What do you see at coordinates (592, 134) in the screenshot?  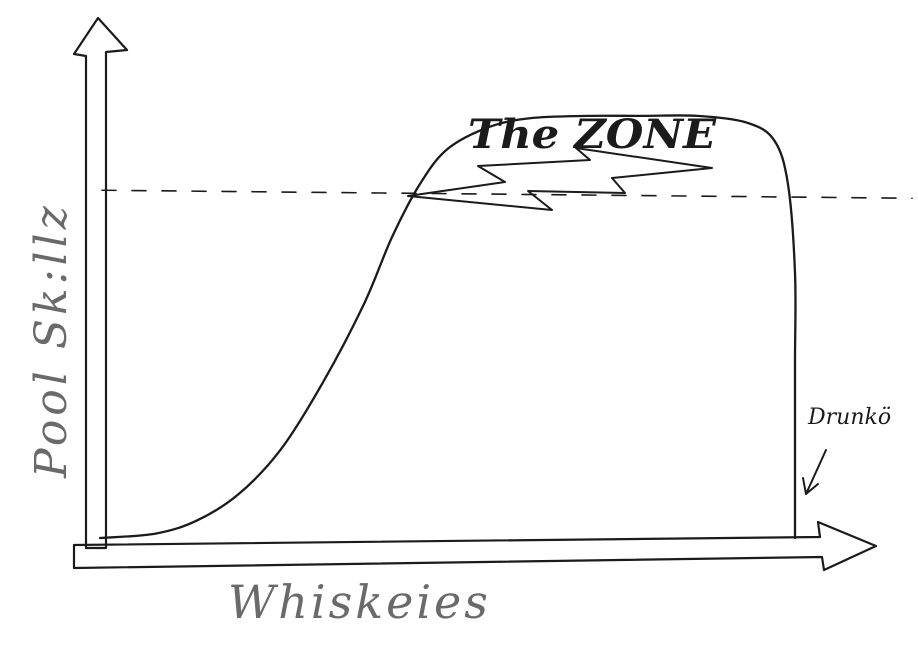 I see `zone-label: The ZONE` at bounding box center [592, 134].